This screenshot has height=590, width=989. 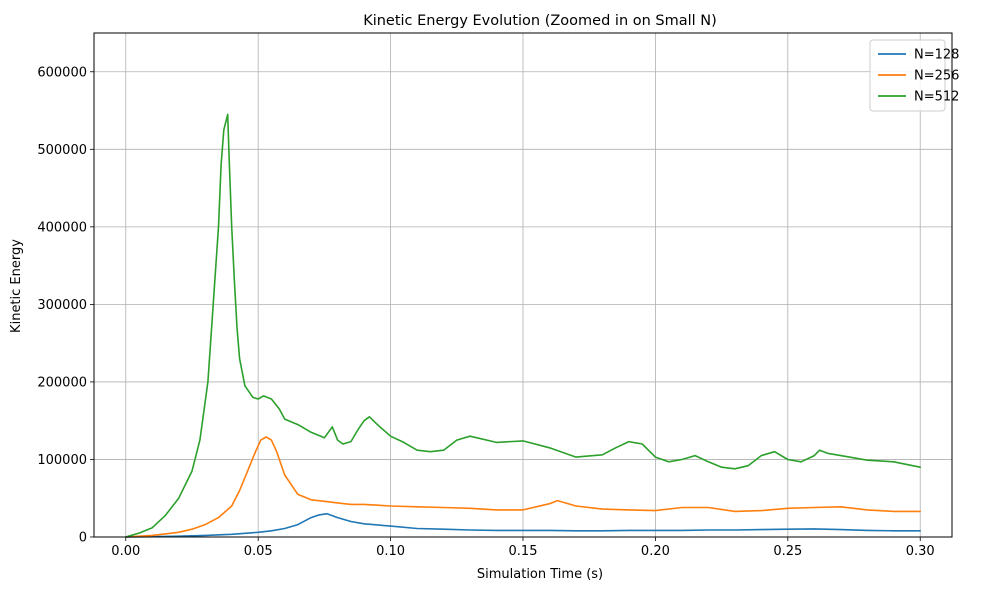 What do you see at coordinates (62, 150) in the screenshot?
I see `y-tick-label: 500000` at bounding box center [62, 150].